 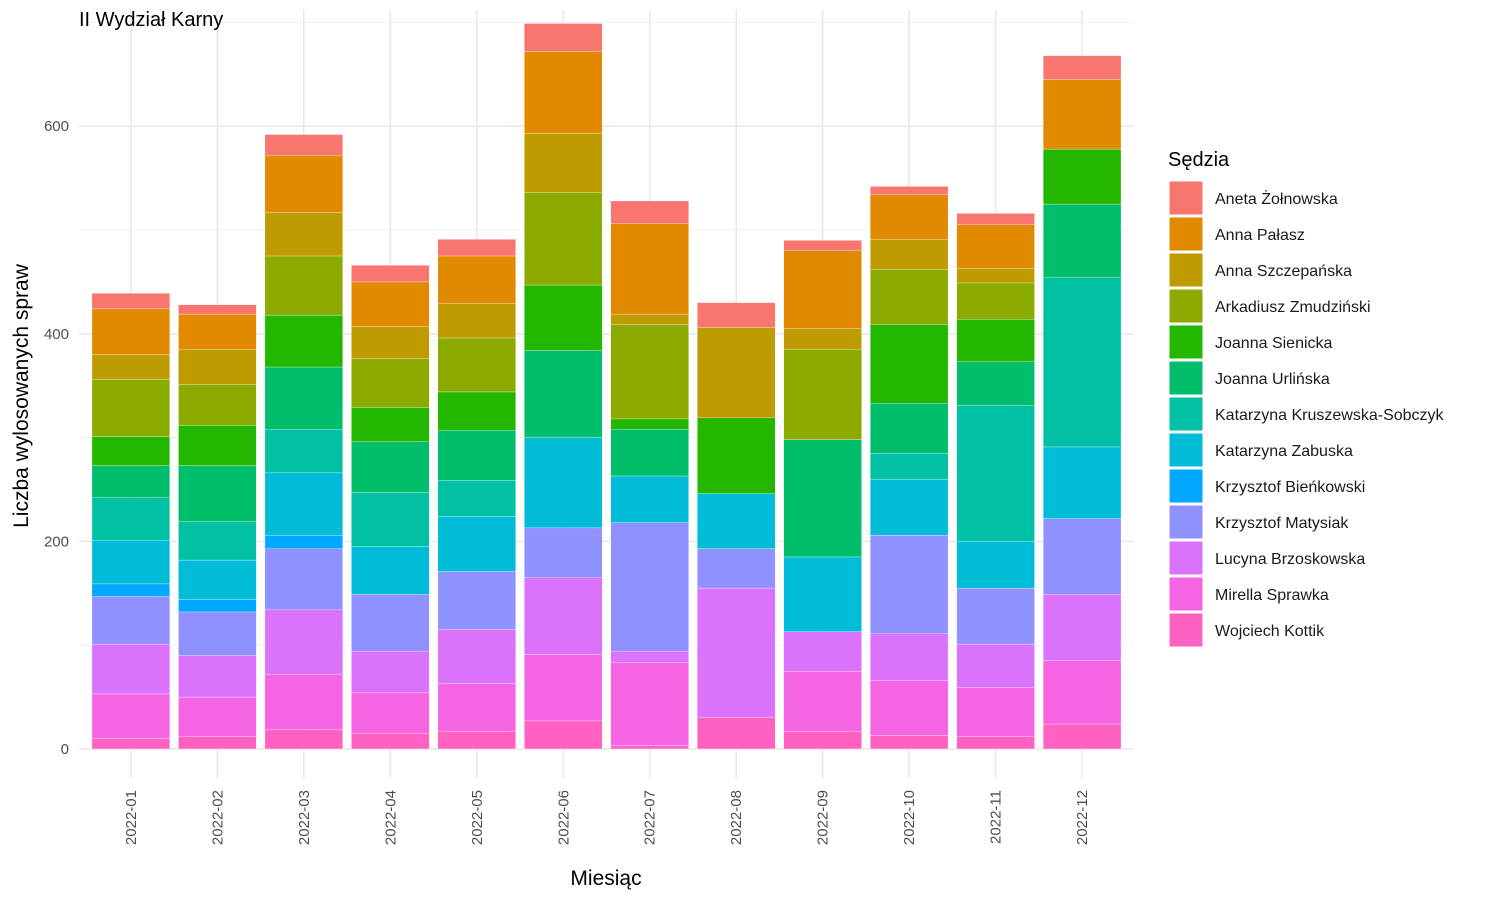 What do you see at coordinates (217, 817) in the screenshot?
I see `x-tick-label: 2022-02` at bounding box center [217, 817].